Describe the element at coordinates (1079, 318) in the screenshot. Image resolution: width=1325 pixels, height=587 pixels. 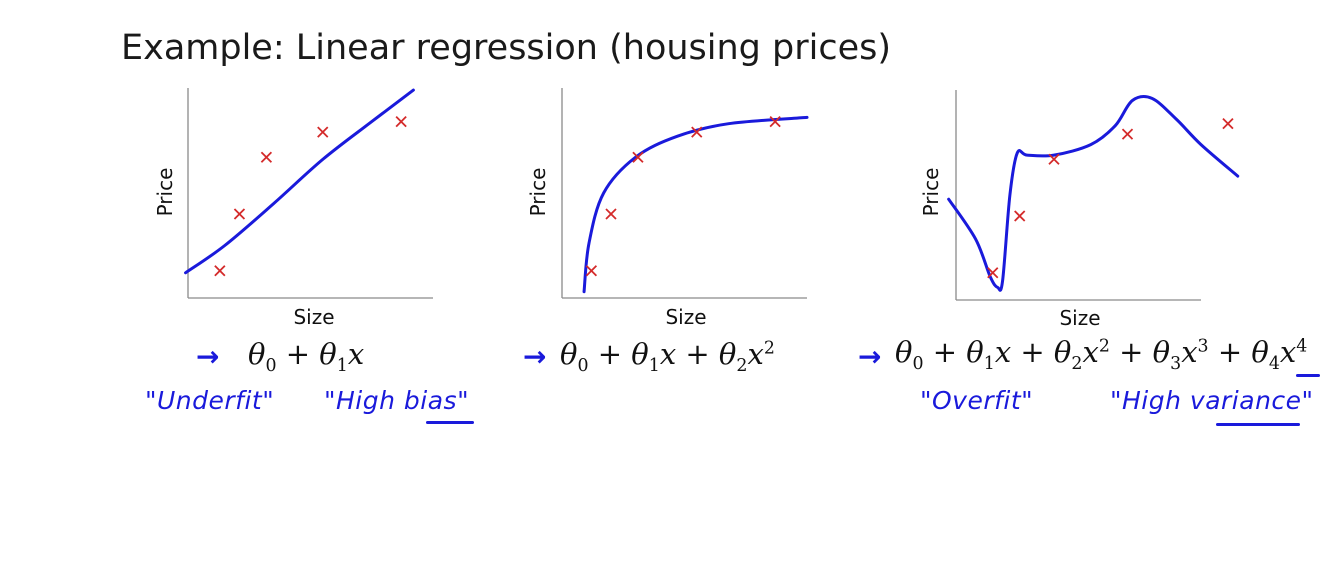
I see `x-axis-label-3: Size` at that location.